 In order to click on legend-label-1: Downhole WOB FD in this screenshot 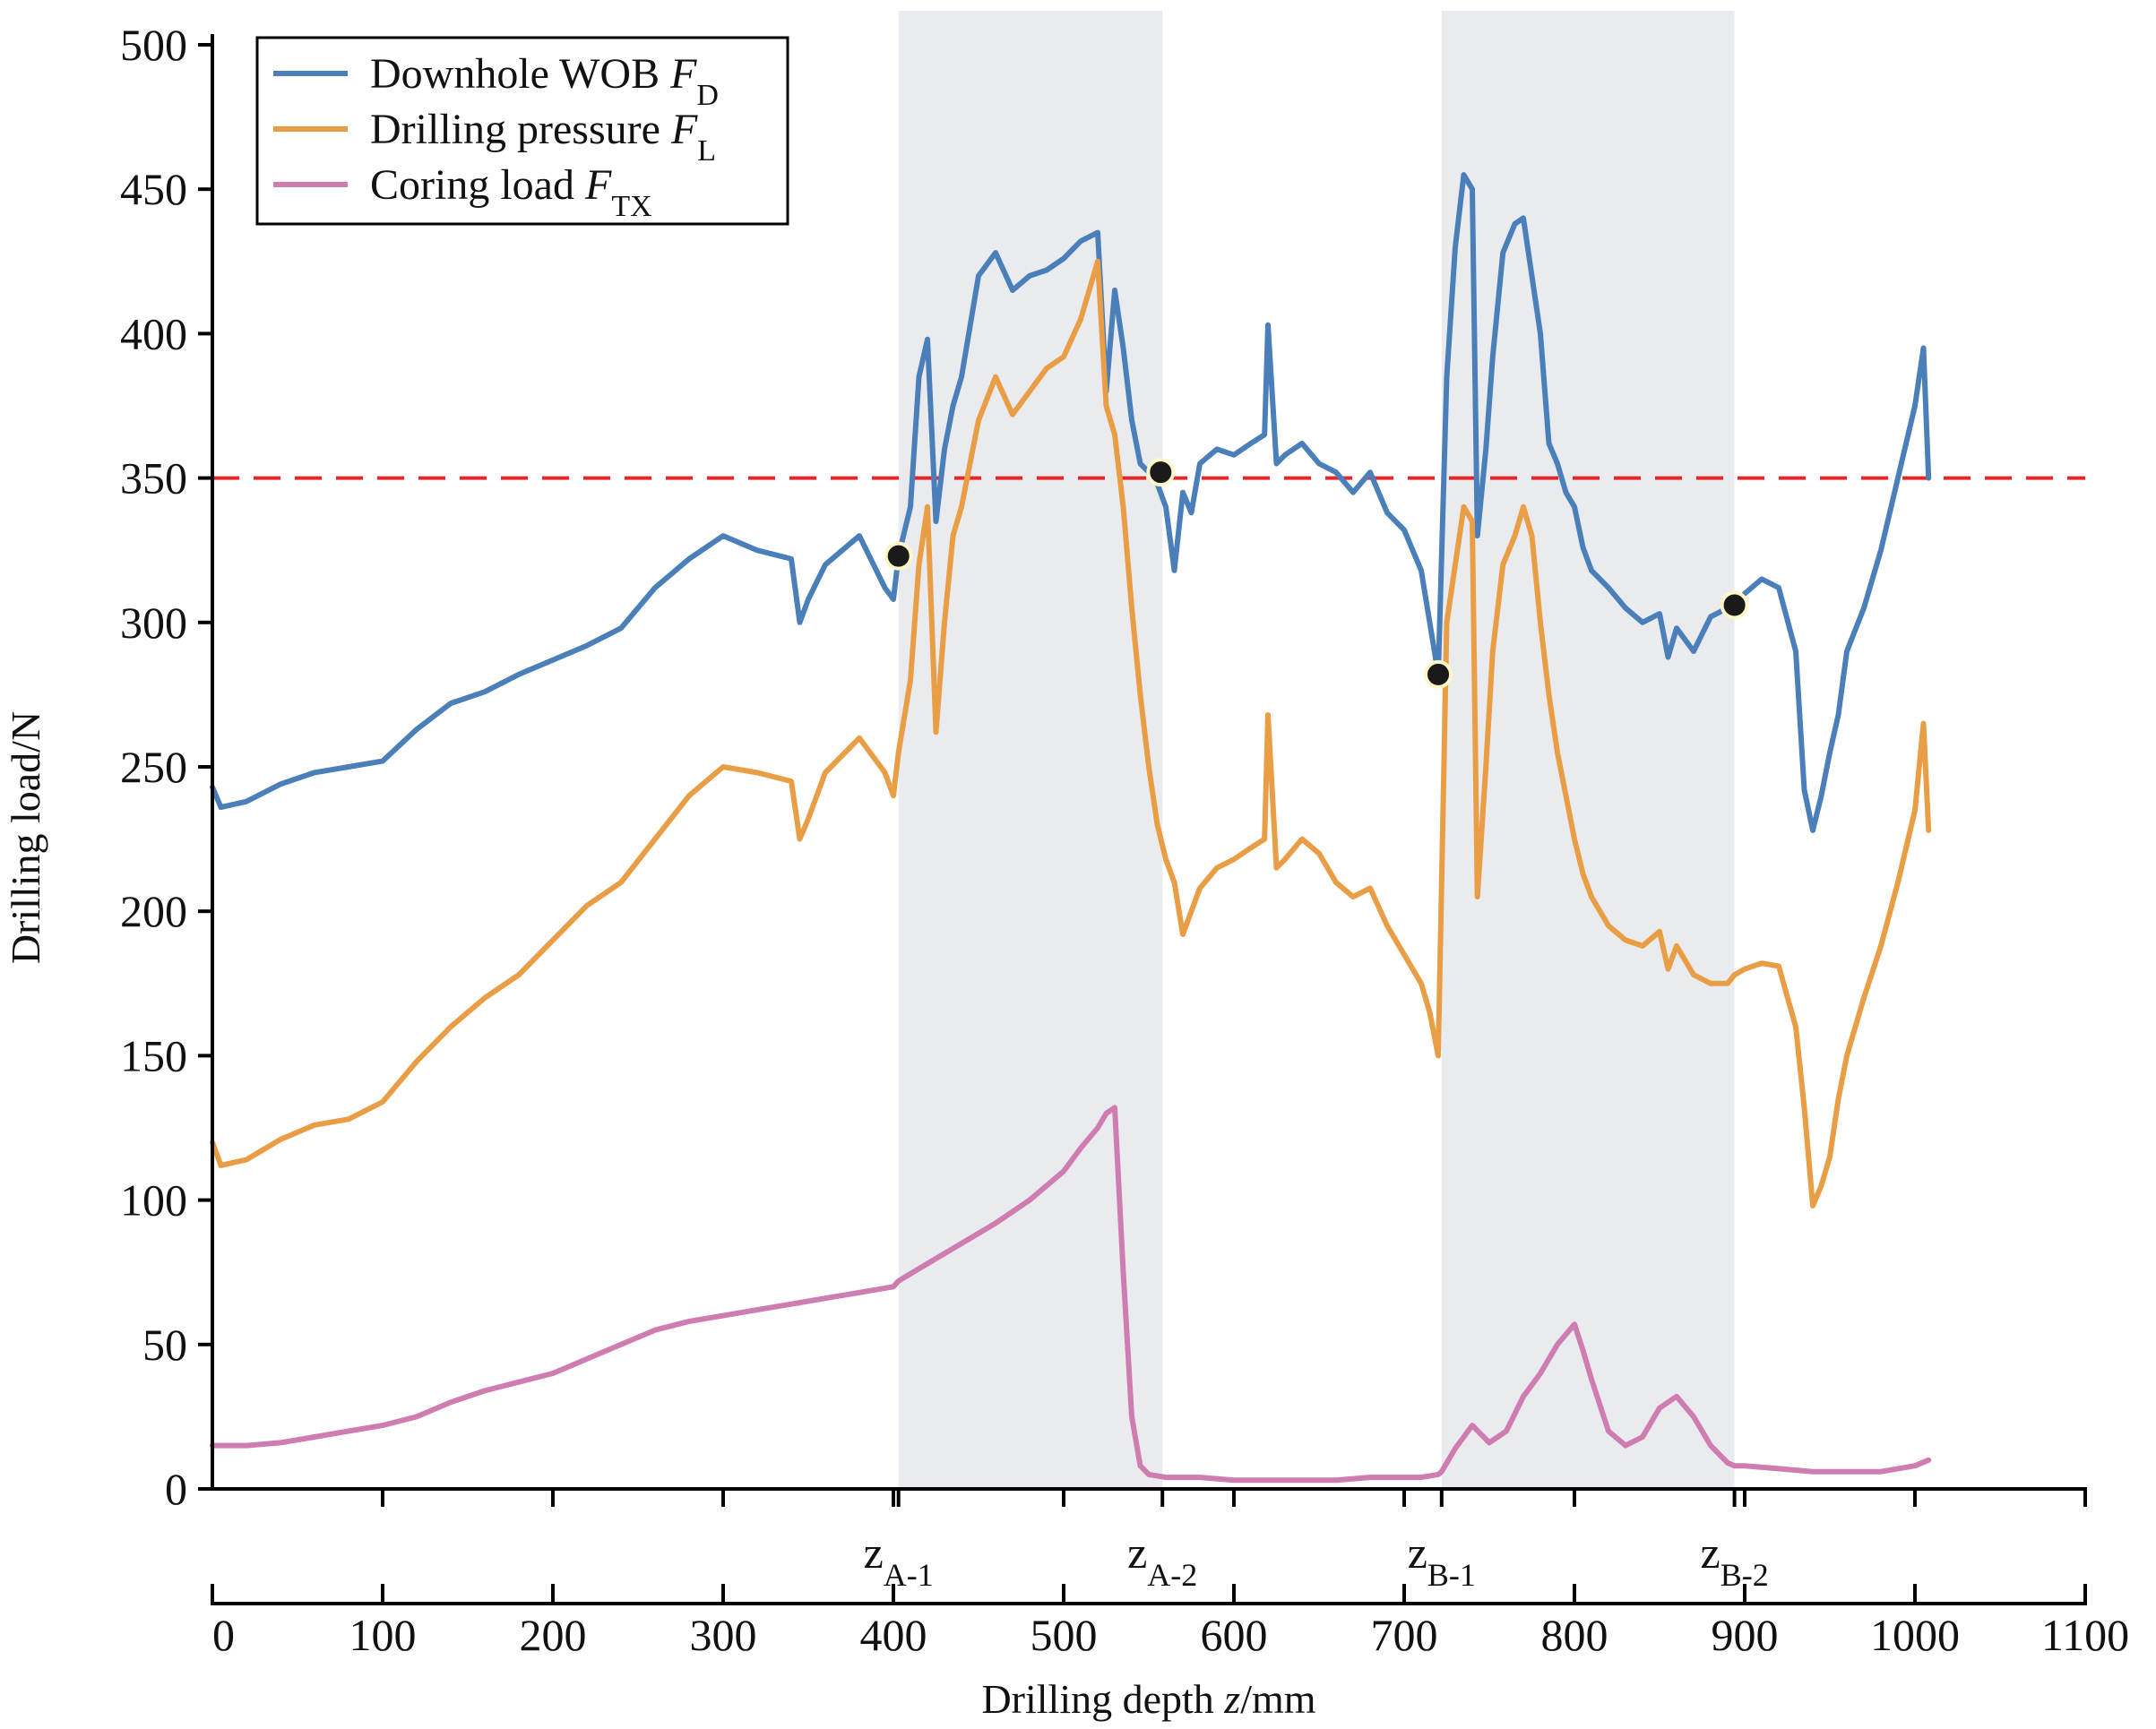, I will do `click(544, 81)`.